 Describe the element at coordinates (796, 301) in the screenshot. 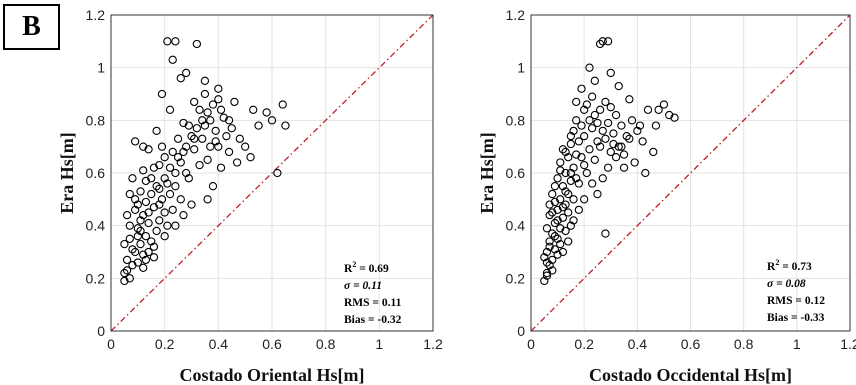

I see `stat-rms: RMS = 0.12` at that location.